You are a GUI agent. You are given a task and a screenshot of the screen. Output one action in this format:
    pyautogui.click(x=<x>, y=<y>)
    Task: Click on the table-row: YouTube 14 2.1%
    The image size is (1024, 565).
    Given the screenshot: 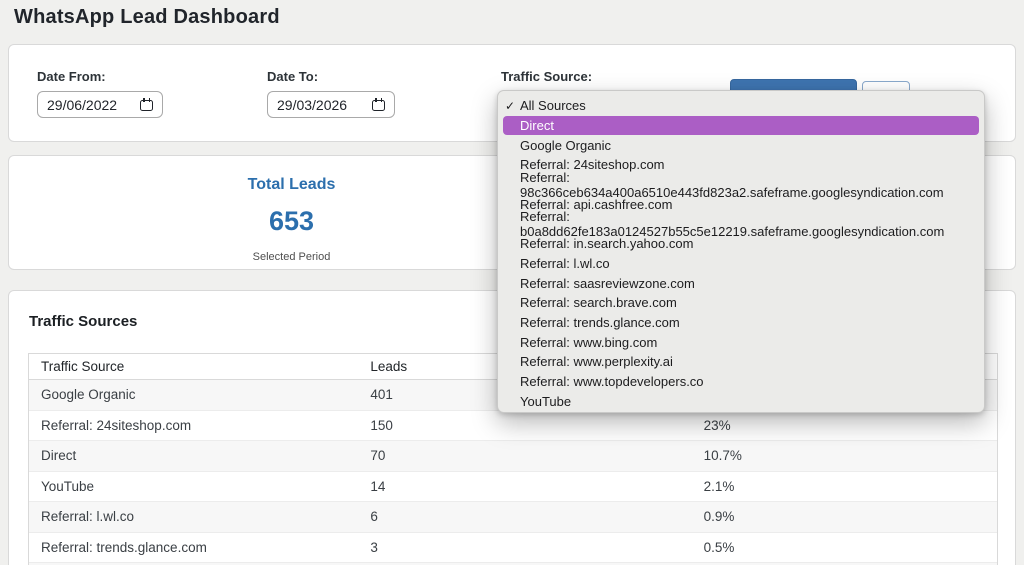 What is the action you would take?
    pyautogui.click(x=513, y=487)
    